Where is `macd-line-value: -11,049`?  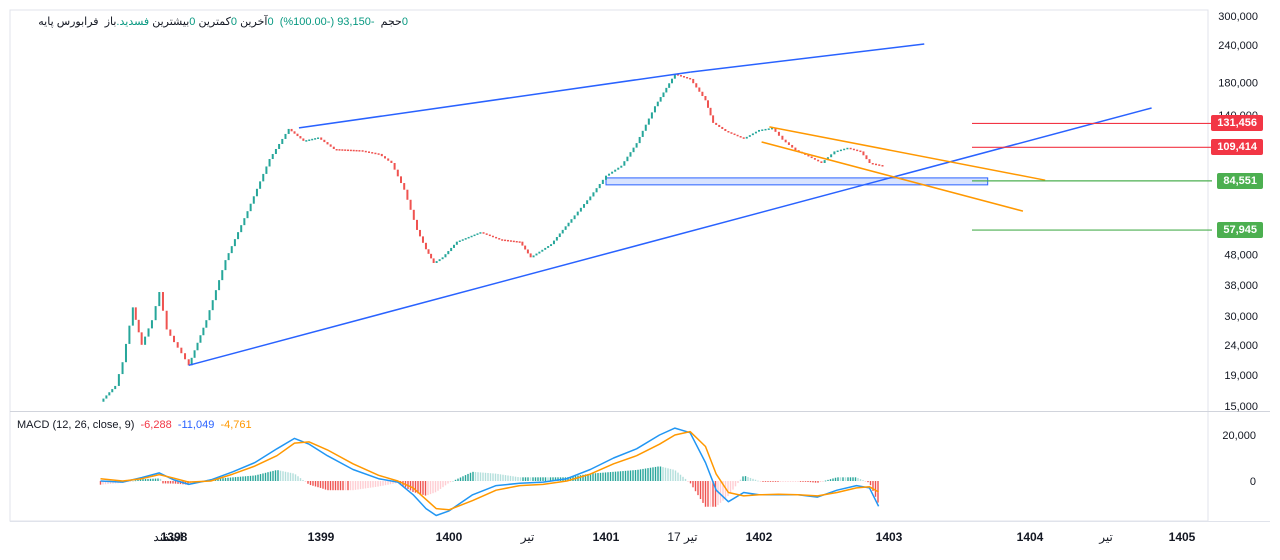 macd-line-value: -11,049 is located at coordinates (196, 425).